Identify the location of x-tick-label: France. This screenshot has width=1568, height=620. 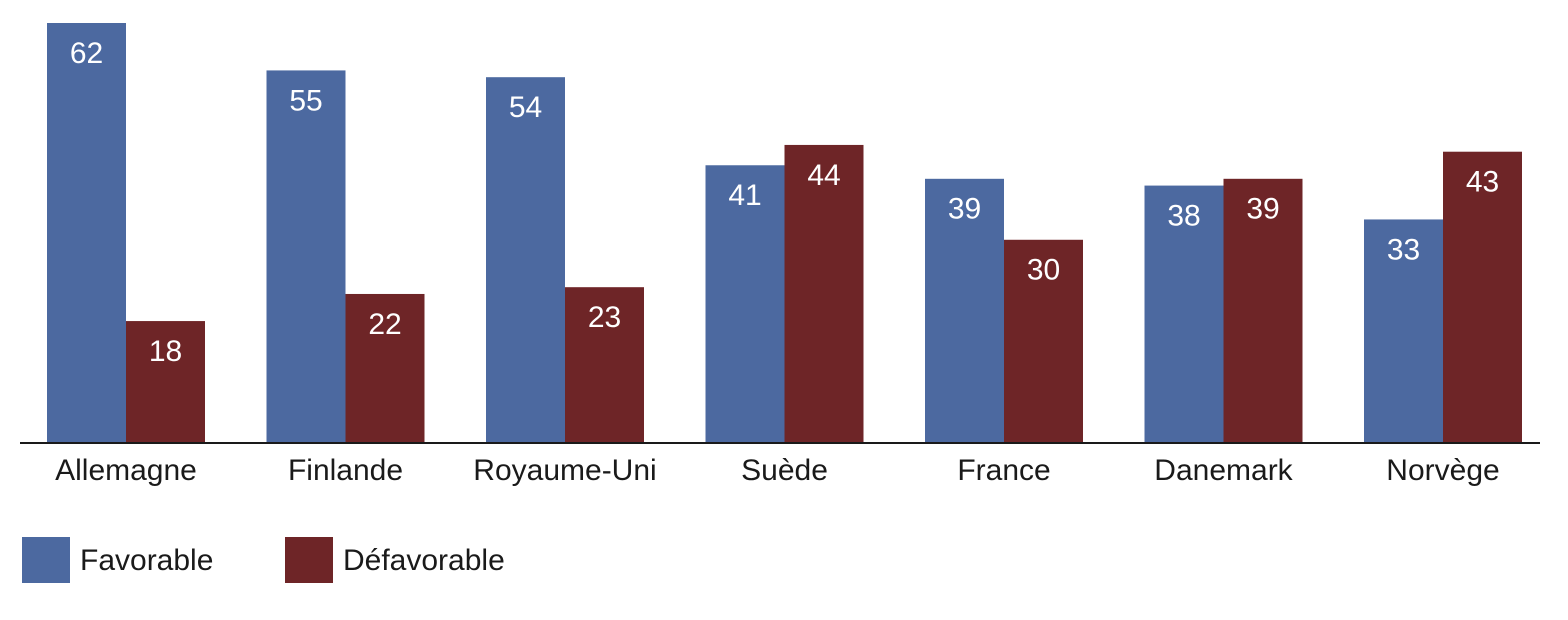
(1003, 470).